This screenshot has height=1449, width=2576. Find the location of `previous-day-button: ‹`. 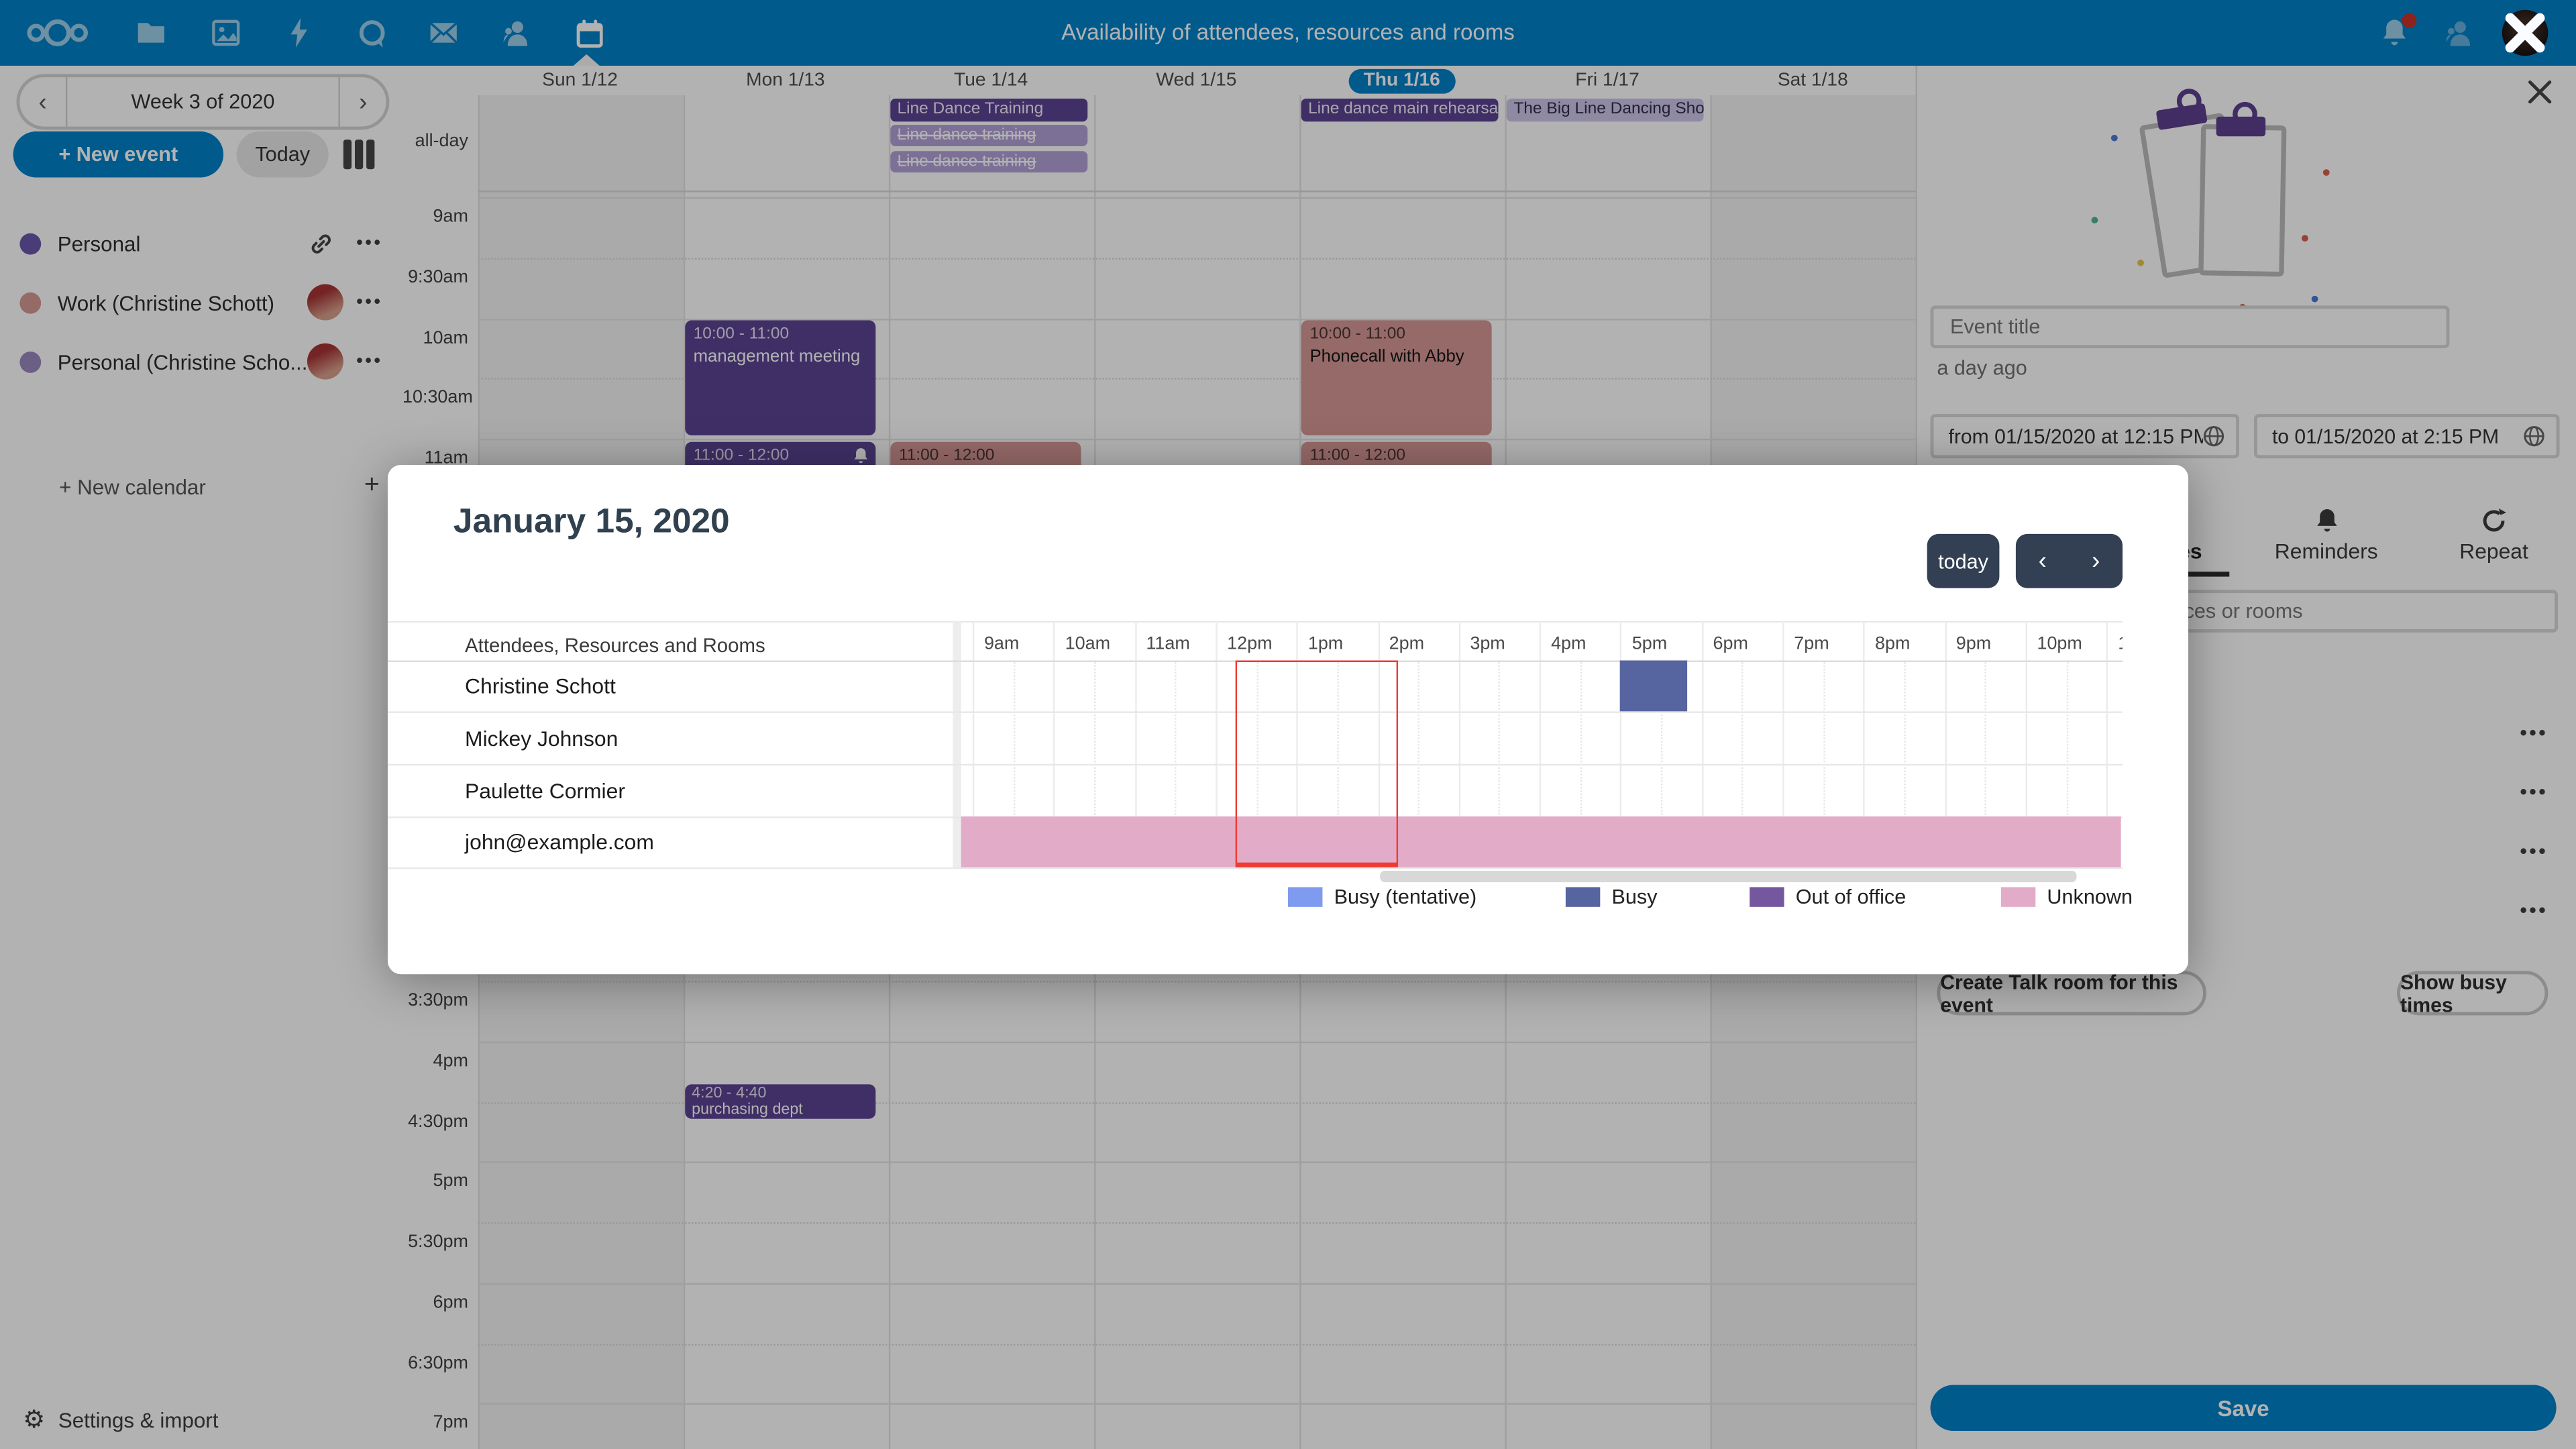

previous-day-button: ‹ is located at coordinates (2042, 561).